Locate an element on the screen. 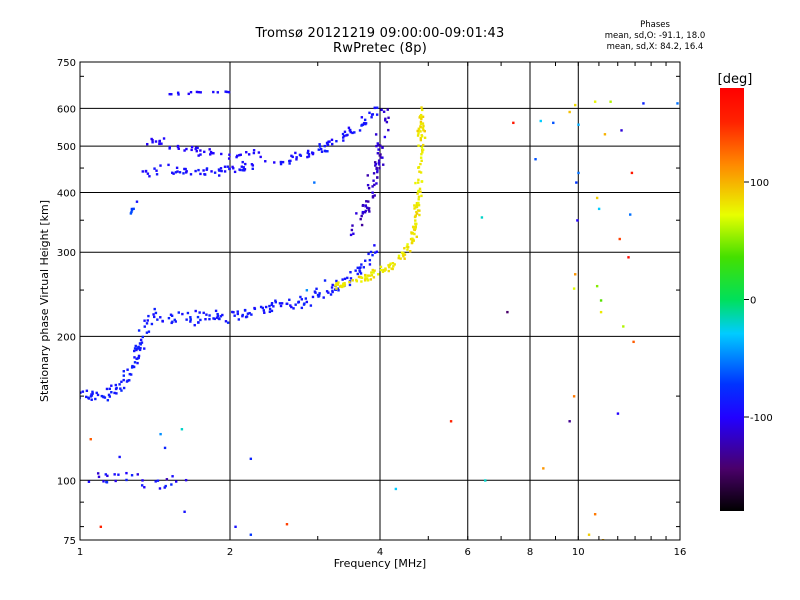  phase-colorbar is located at coordinates (732, 299).